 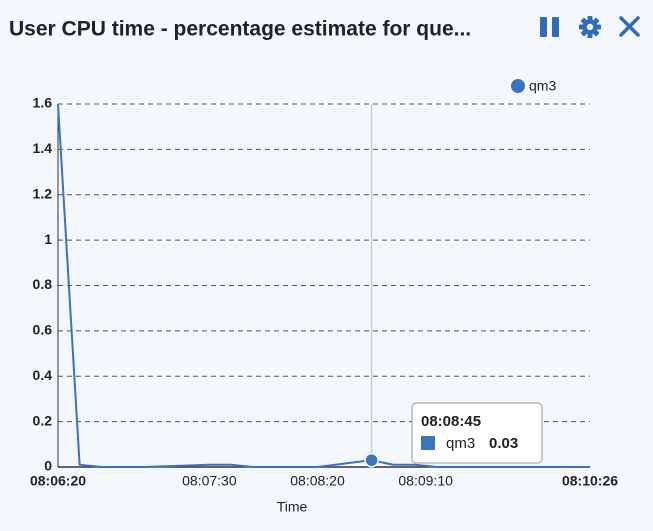 I want to click on tooltip-series: qm3, so click(x=460, y=443).